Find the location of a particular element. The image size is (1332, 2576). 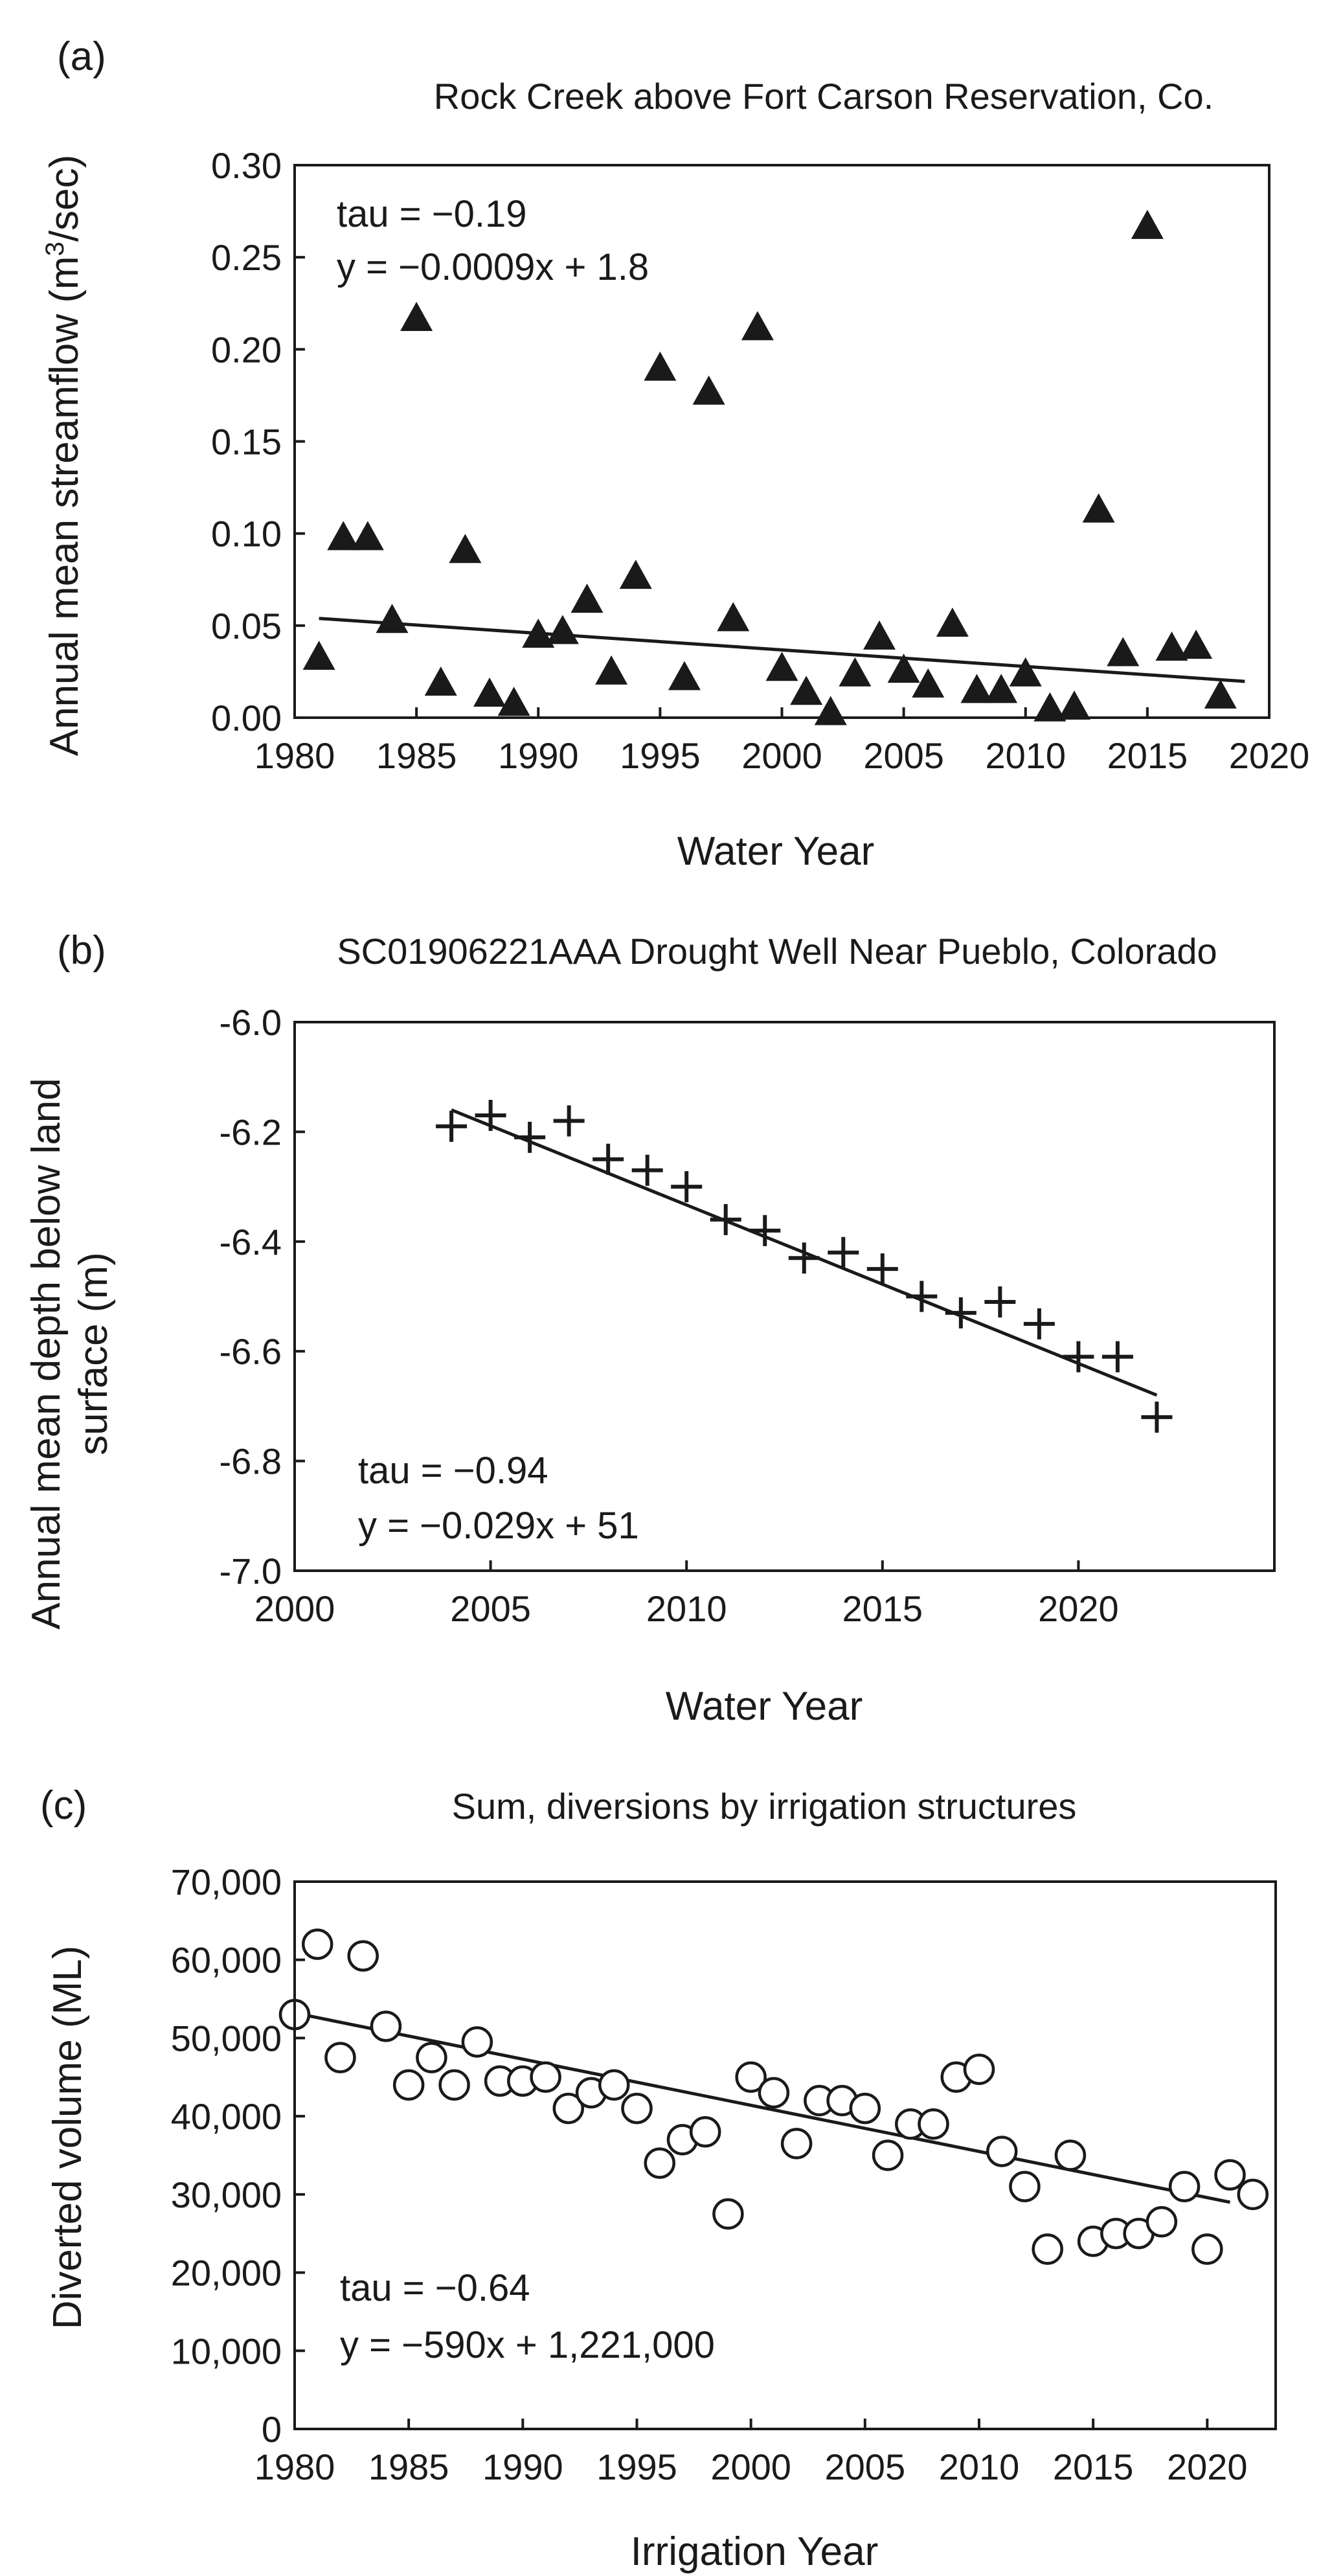

panel-a-data-point-1993 is located at coordinates (611, 670).